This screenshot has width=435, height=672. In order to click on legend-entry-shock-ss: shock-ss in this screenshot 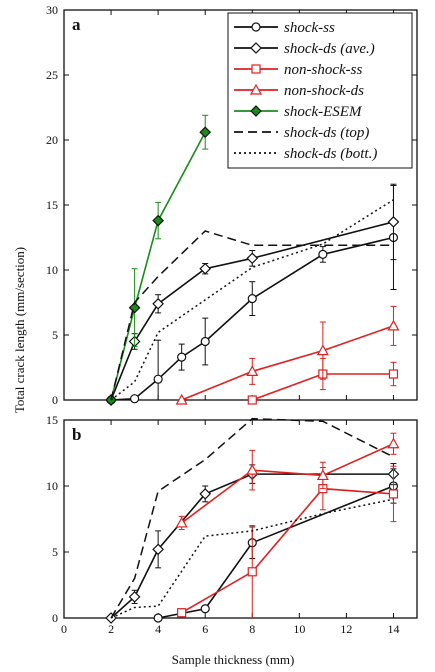, I will do `click(284, 28)`.